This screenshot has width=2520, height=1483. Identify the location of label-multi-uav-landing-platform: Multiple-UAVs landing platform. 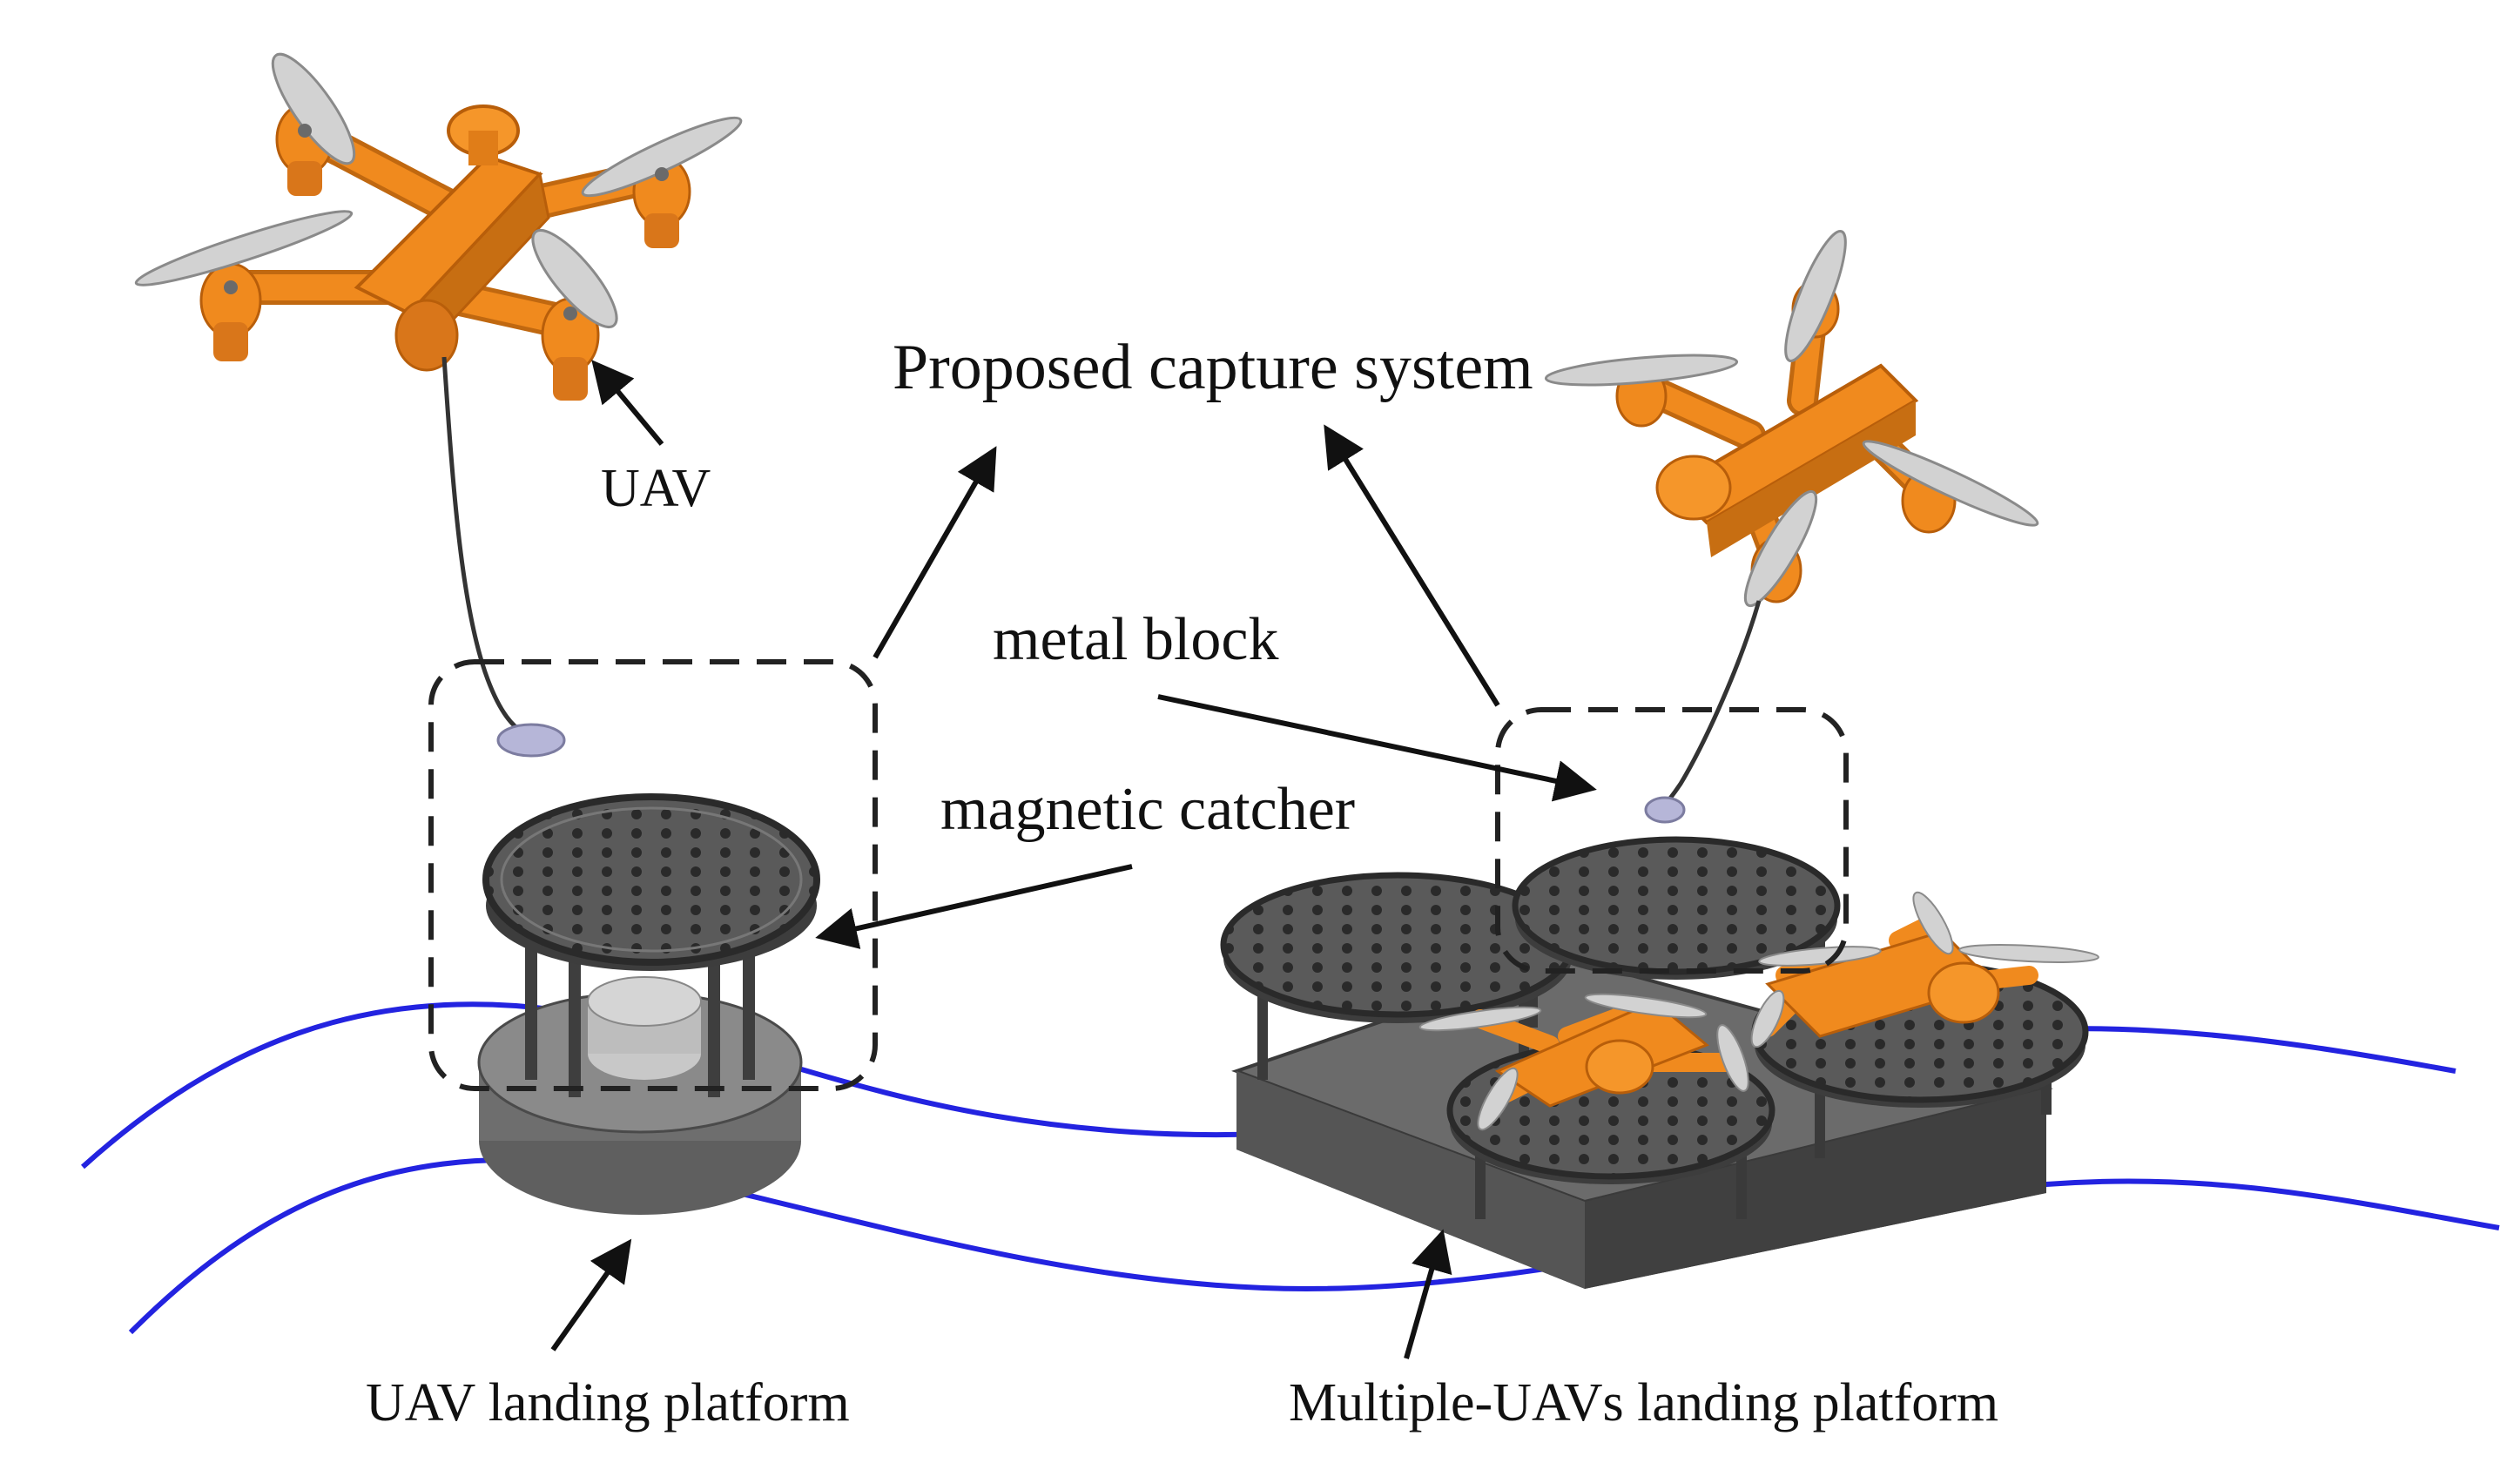
(1644, 1402).